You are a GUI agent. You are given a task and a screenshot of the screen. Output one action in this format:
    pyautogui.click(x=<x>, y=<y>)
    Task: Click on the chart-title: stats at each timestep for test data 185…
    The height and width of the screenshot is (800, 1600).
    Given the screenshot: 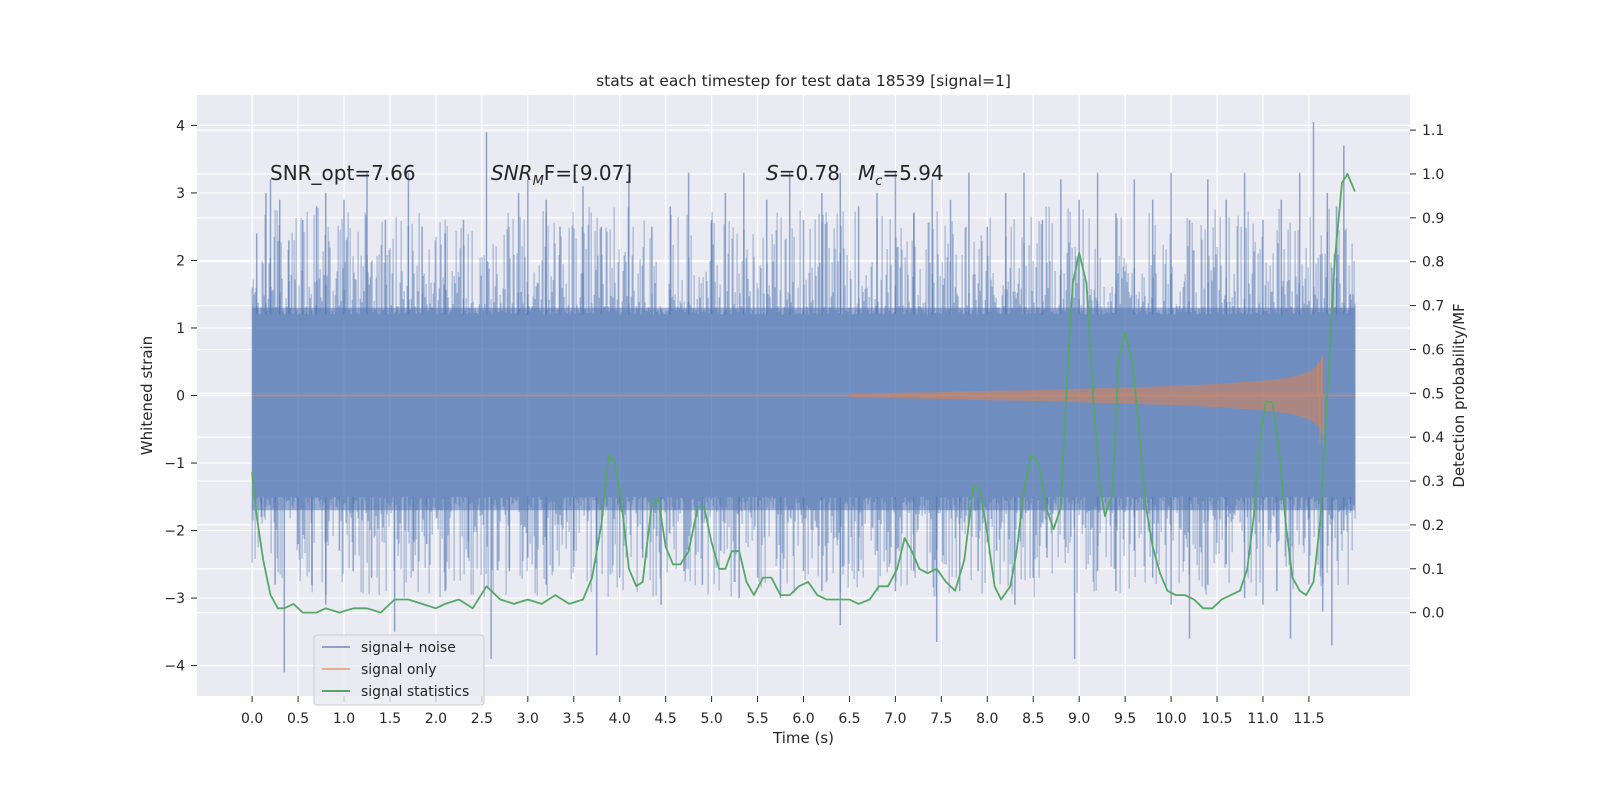 What is the action you would take?
    pyautogui.click(x=803, y=81)
    